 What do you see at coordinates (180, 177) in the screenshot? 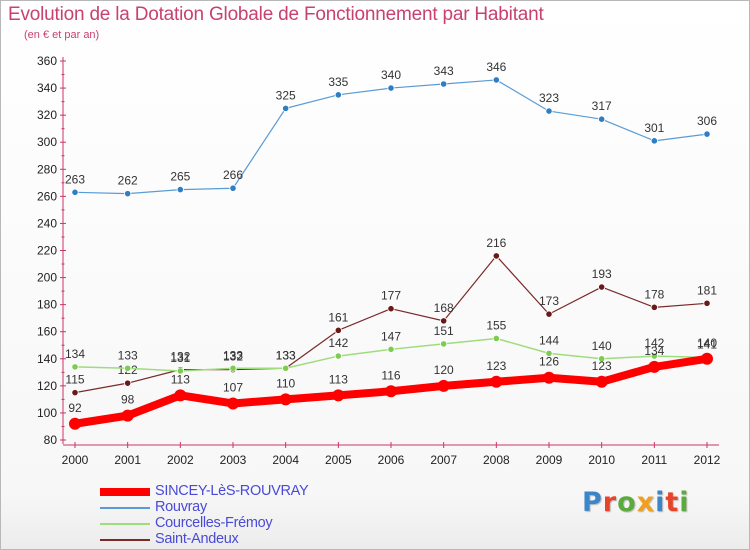
I see `data-label: 265` at bounding box center [180, 177].